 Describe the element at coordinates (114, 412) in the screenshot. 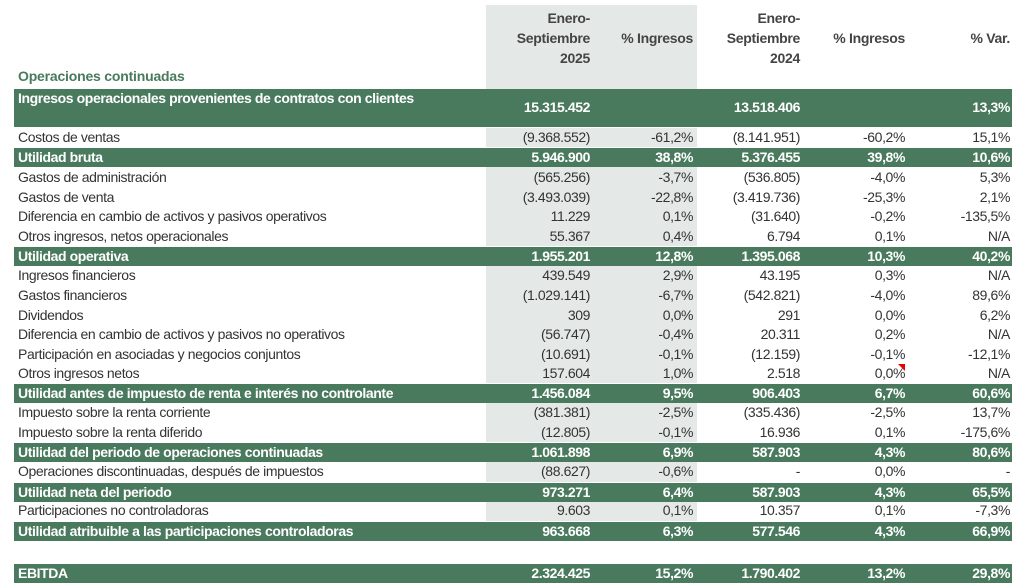

I see `row-label: Impuesto sobre la renta corriente` at that location.